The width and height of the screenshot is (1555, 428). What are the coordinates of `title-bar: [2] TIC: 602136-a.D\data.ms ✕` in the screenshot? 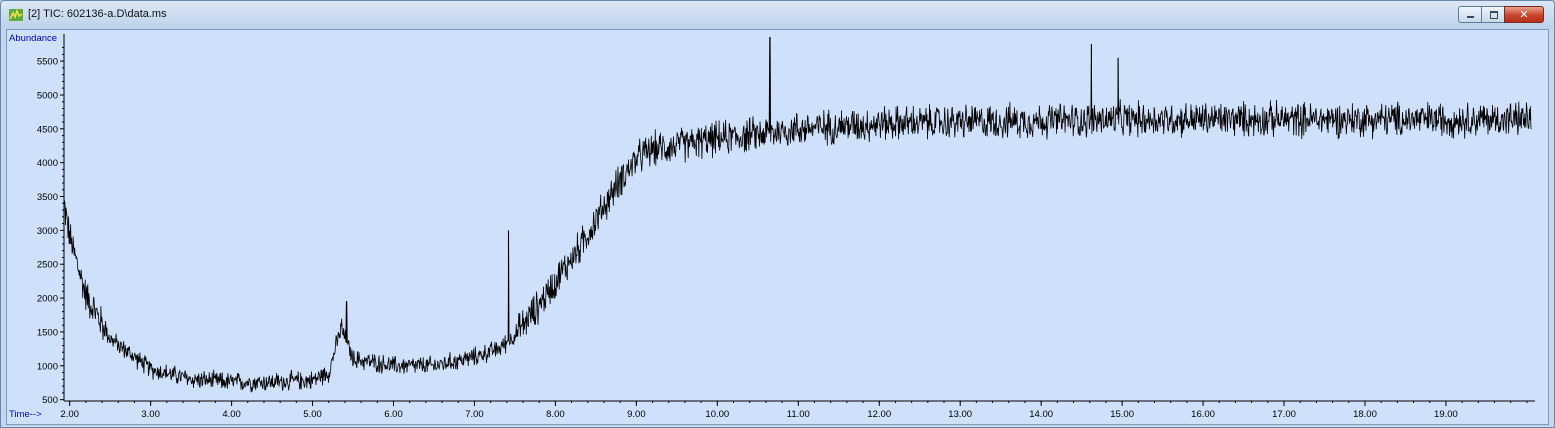 It's located at (777, 15).